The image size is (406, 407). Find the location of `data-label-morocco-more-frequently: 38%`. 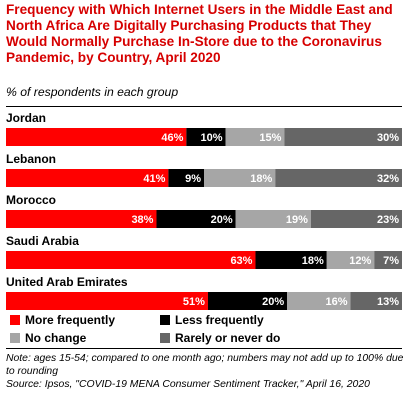

data-label-morocco-more-frequently: 38% is located at coordinates (142, 220).